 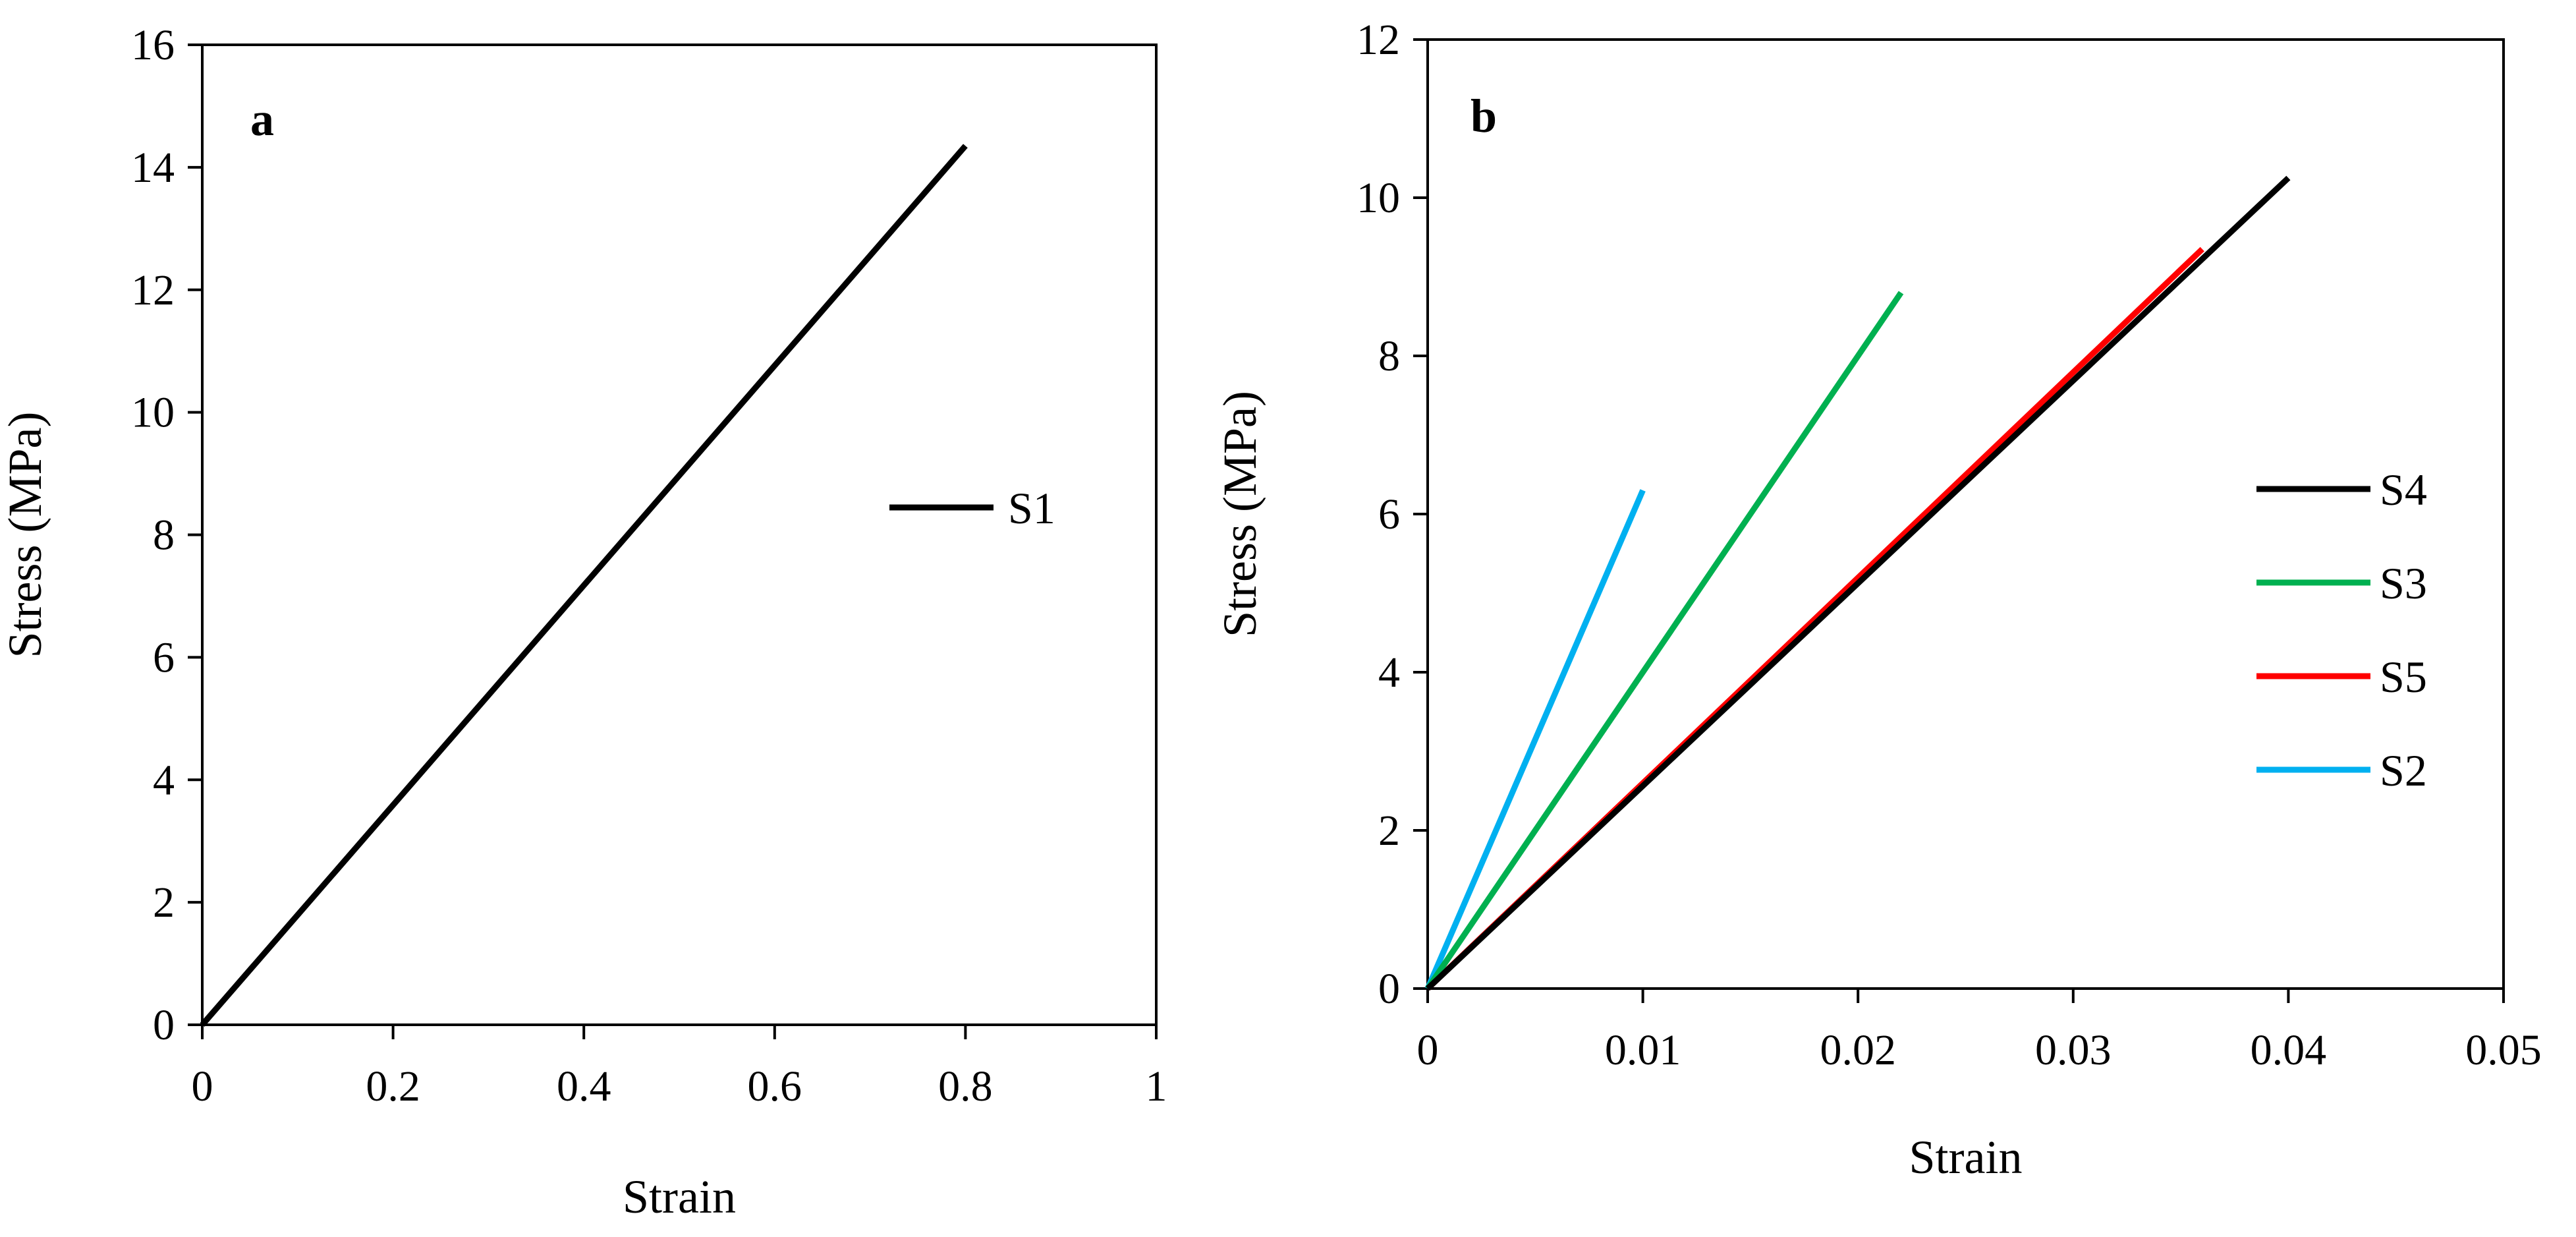 I want to click on x-tick-label: 0.03, so click(x=2073, y=1050).